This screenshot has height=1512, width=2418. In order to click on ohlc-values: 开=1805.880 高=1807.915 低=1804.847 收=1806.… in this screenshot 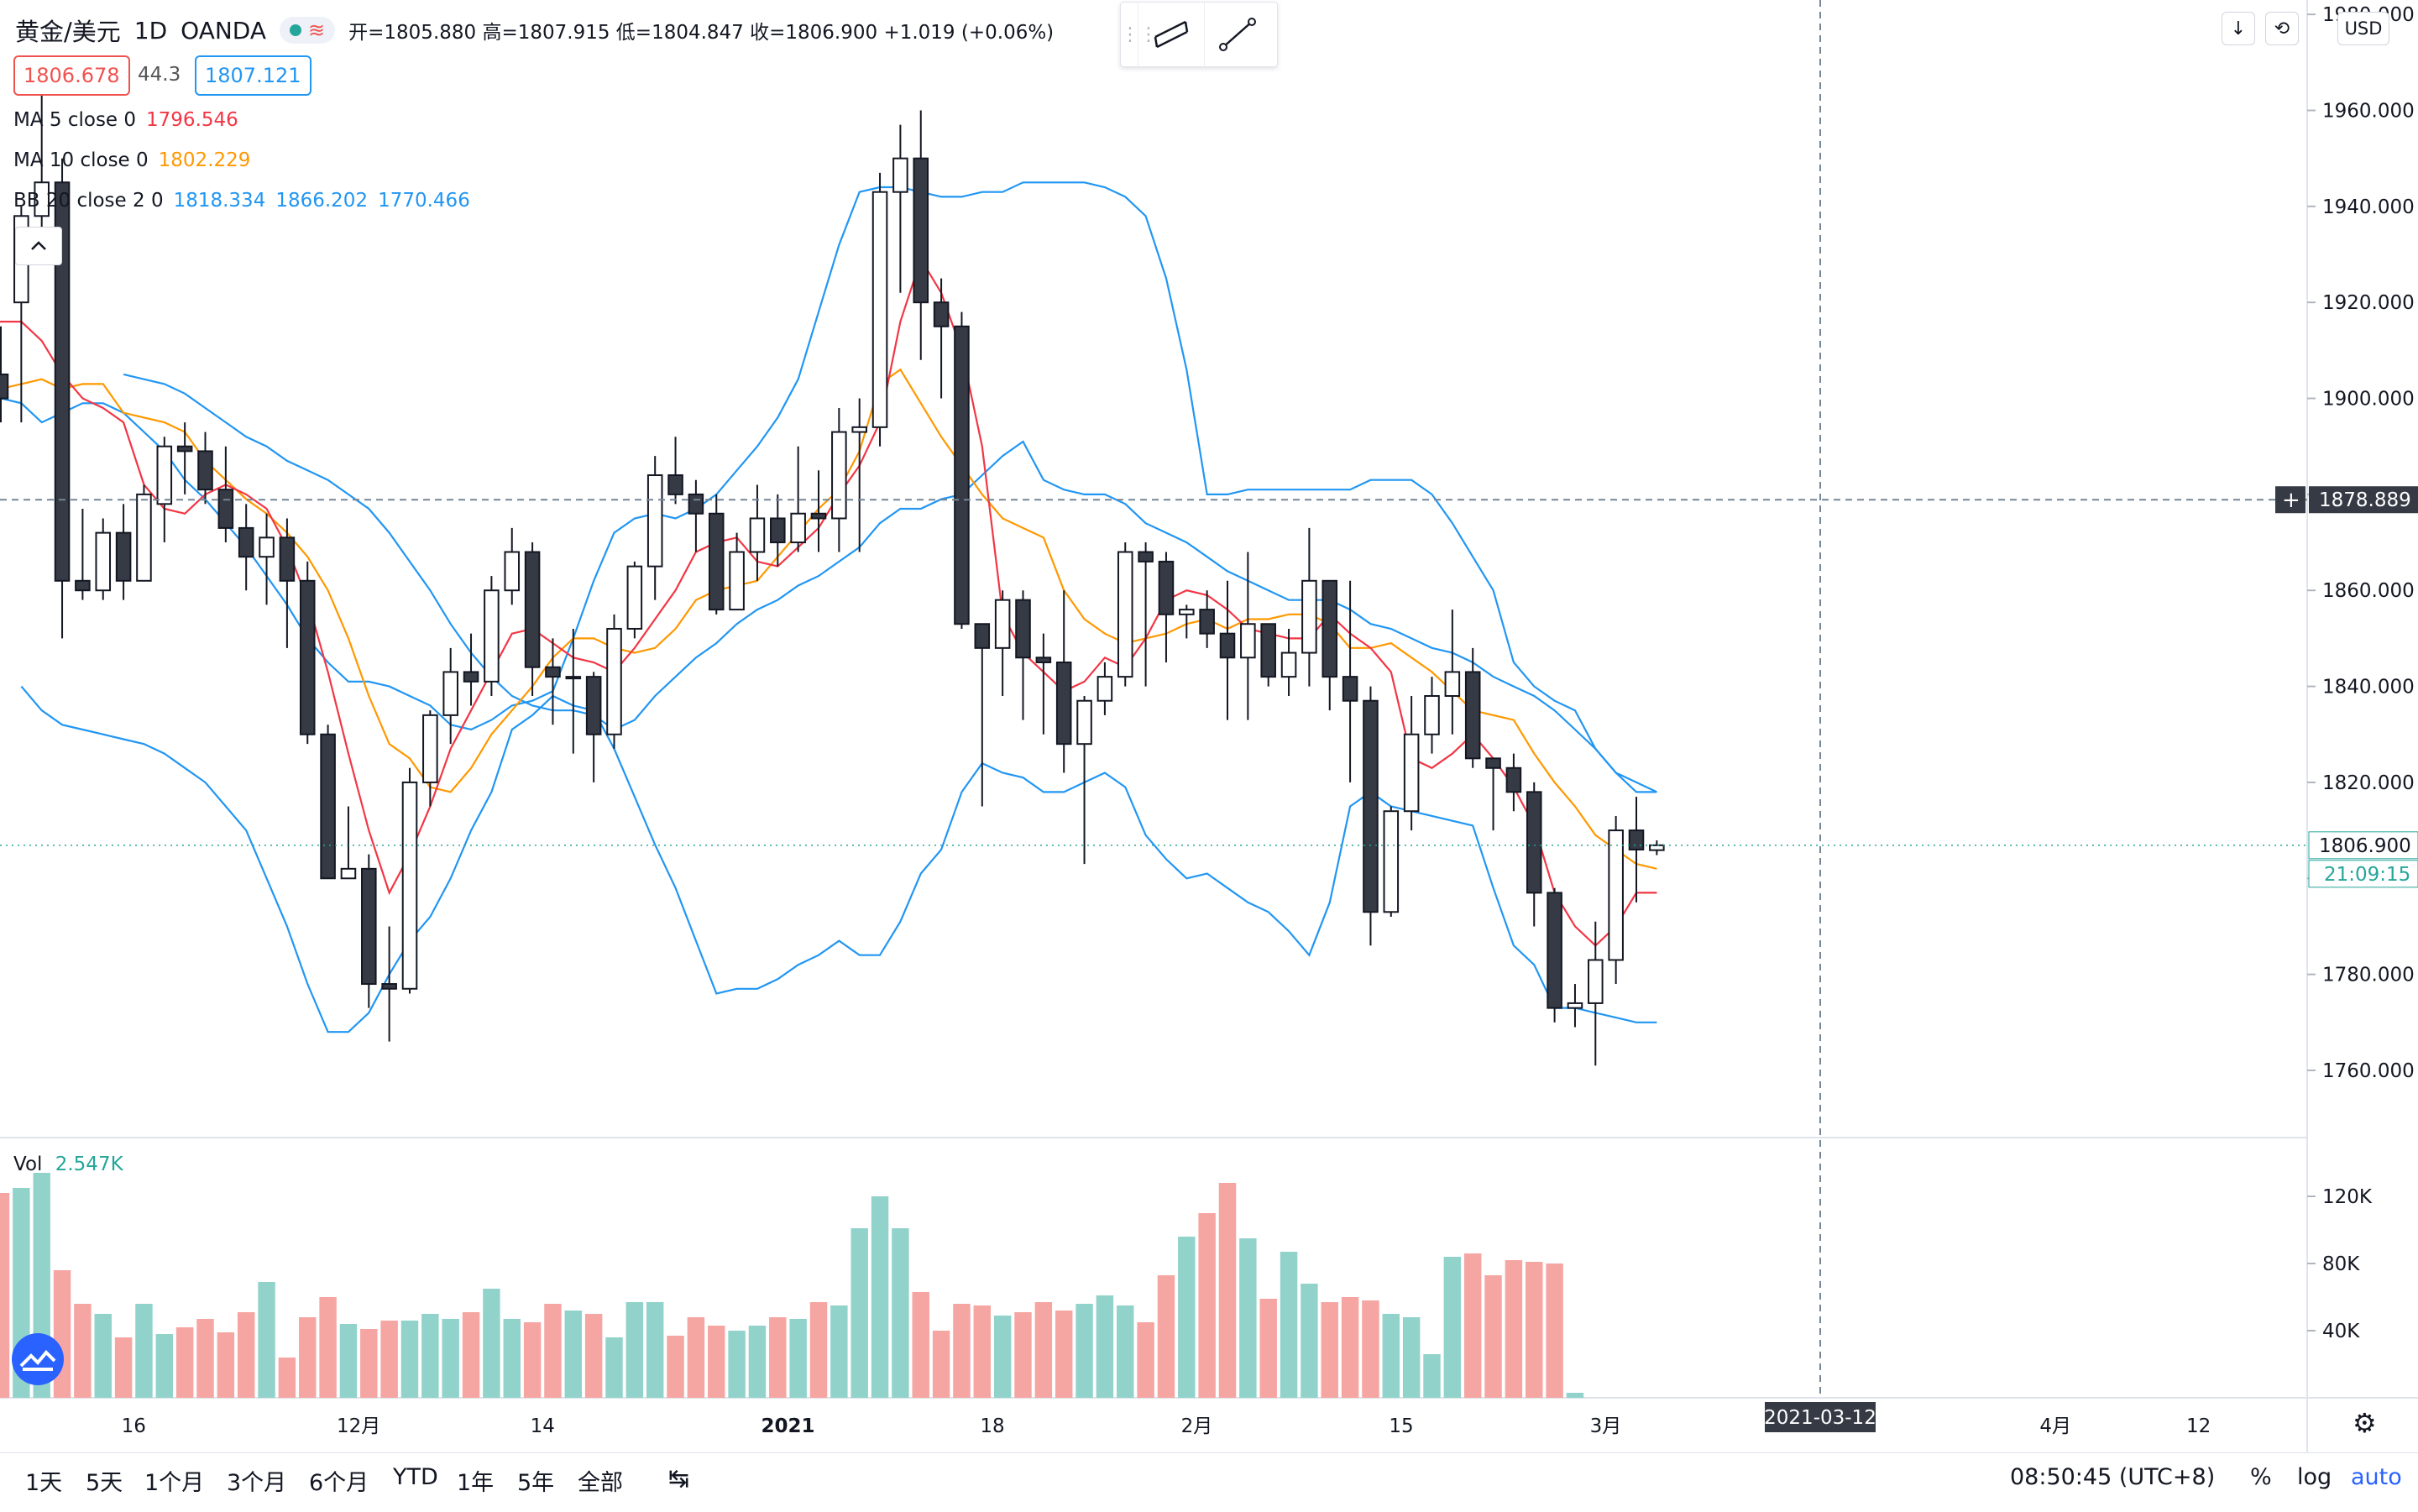, I will do `click(701, 33)`.